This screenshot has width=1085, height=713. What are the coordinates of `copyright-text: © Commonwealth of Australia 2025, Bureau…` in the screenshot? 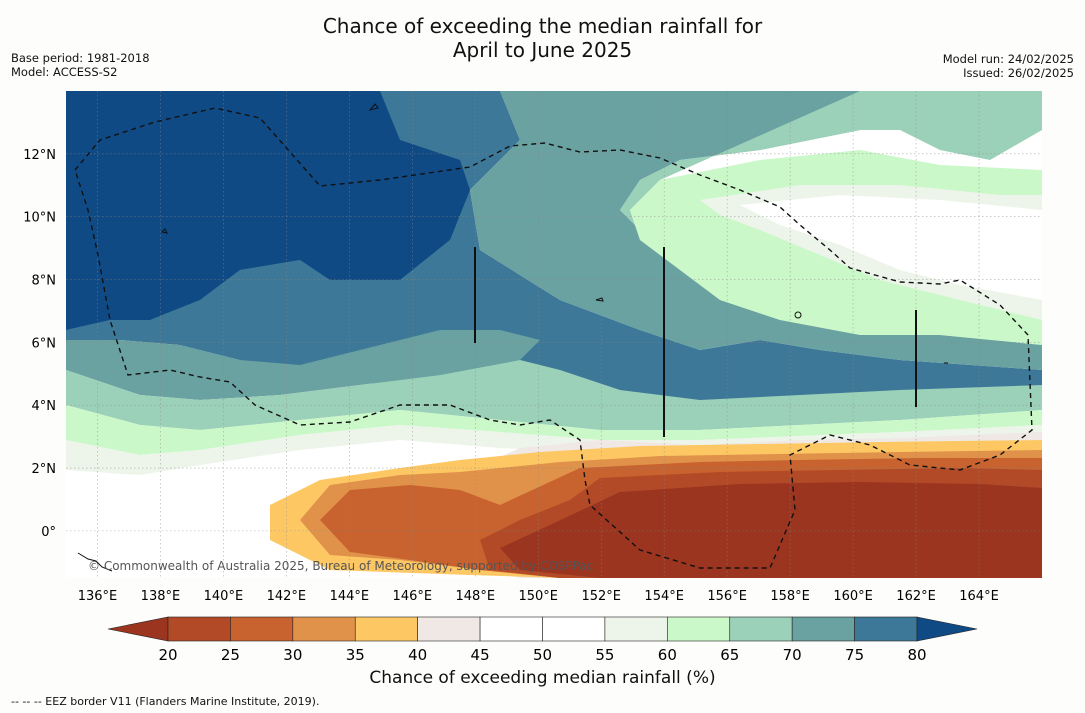 It's located at (340, 566).